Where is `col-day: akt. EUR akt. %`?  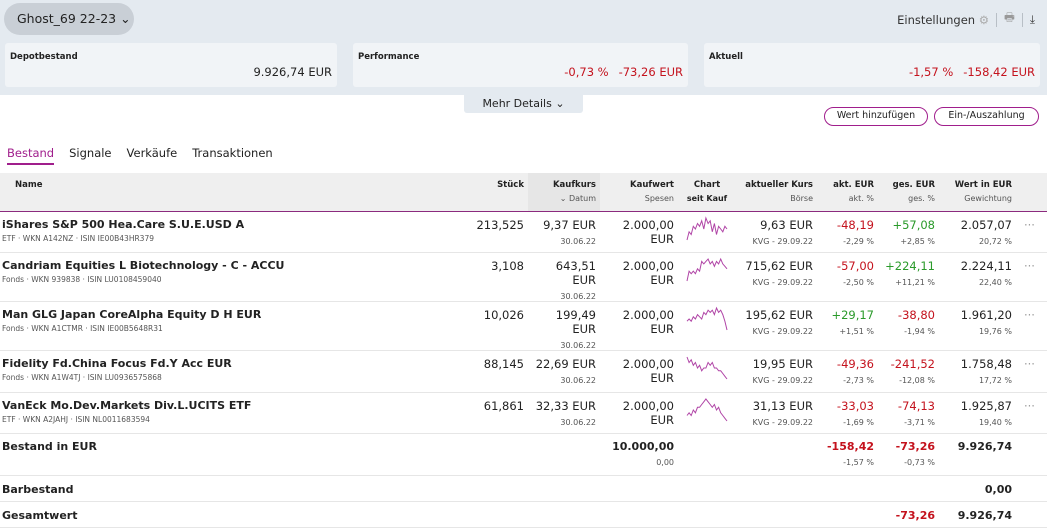 col-day: akt. EUR akt. % is located at coordinates (847, 192).